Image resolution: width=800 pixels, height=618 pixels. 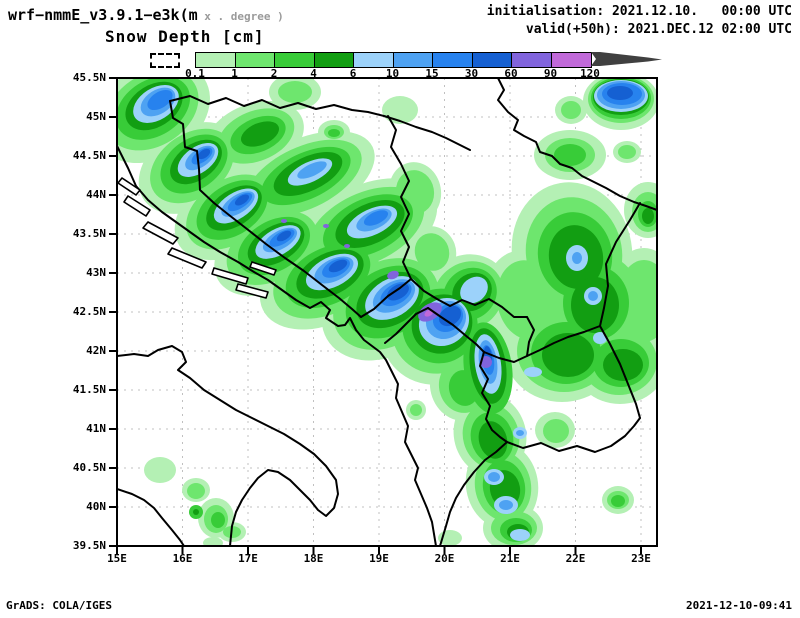 What do you see at coordinates (379, 558) in the screenshot?
I see `lon-label: 19E` at bounding box center [379, 558].